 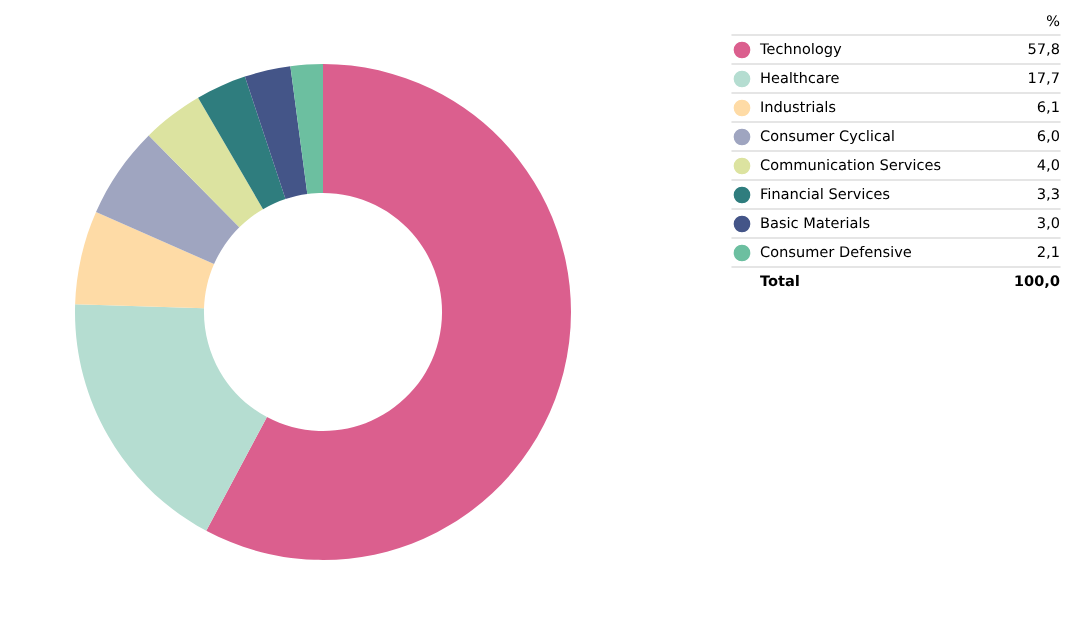 What do you see at coordinates (800, 50) in the screenshot?
I see `legend-label: Technology` at bounding box center [800, 50].